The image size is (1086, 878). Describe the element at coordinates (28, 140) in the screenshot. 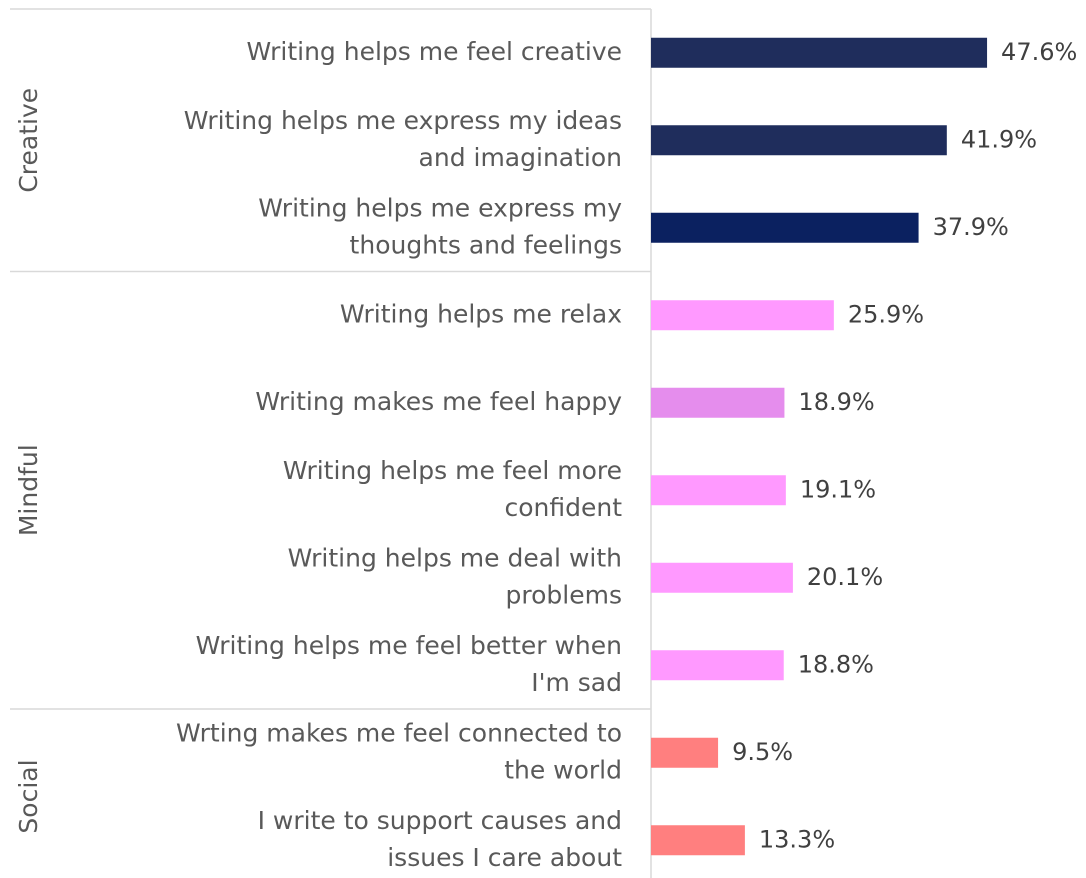

I see `group-label-creative: Creative` at that location.